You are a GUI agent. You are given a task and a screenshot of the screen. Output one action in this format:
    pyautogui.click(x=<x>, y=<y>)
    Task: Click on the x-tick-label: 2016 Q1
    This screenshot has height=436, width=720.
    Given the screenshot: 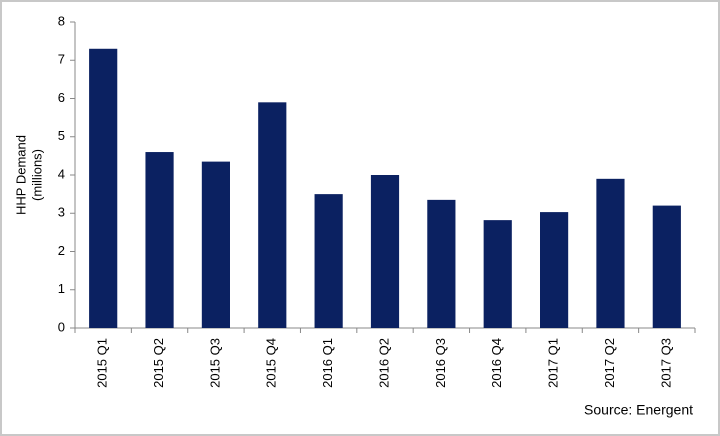 What is the action you would take?
    pyautogui.click(x=327, y=363)
    